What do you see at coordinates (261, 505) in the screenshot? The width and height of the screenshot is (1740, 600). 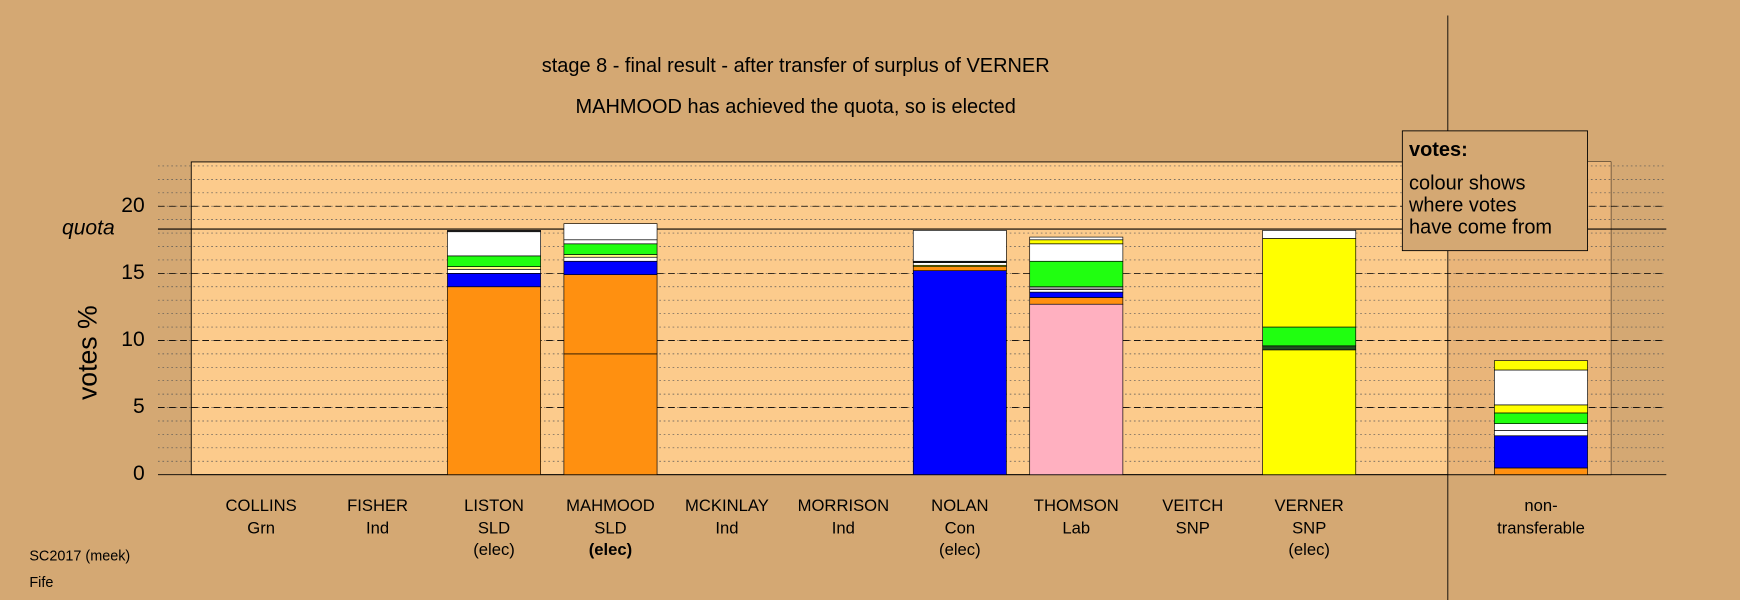 I see `x-tick-label: COLLINS` at bounding box center [261, 505].